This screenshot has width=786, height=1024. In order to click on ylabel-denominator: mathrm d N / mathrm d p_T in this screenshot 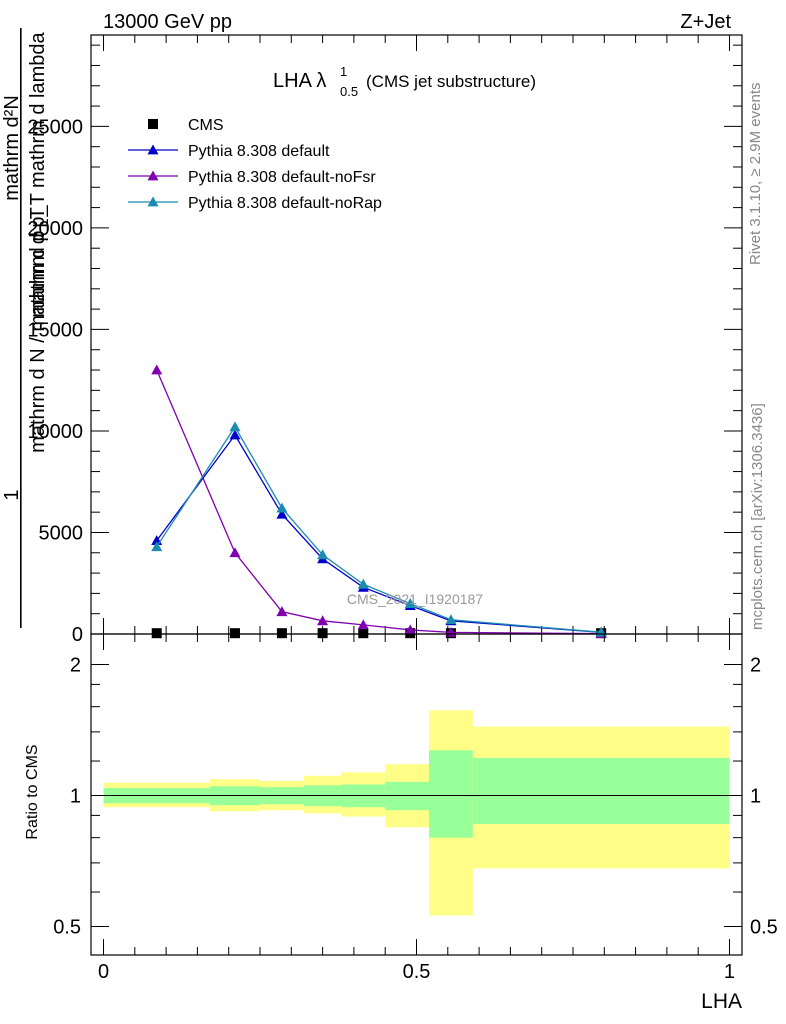, I will do `click(38, 330)`.